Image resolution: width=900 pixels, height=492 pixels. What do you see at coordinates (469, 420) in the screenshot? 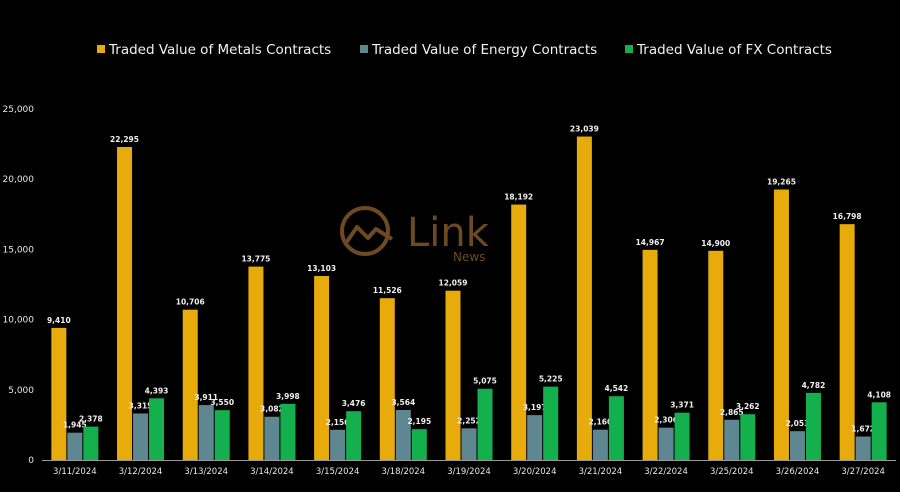
I see `data-label: 2,252` at bounding box center [469, 420].